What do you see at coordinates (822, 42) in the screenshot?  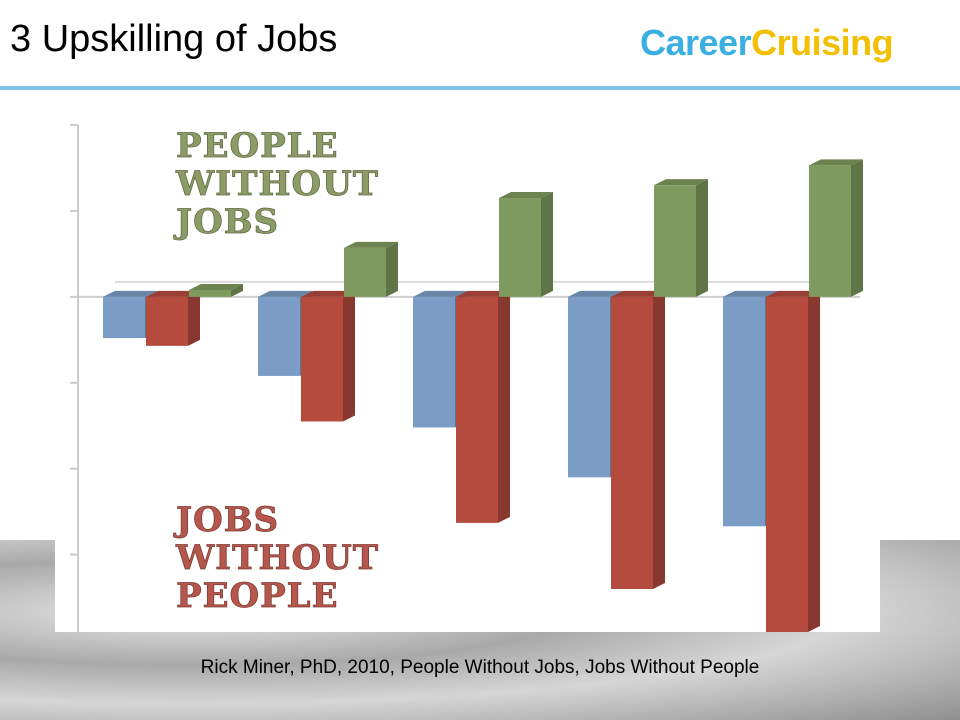 I see `logo-word: Cruising` at bounding box center [822, 42].